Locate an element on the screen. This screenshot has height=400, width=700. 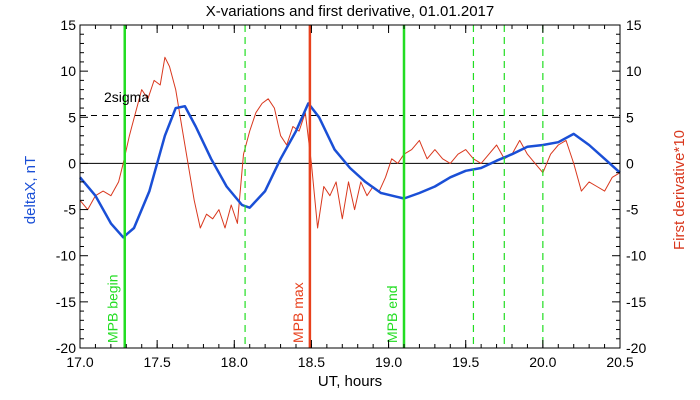
x-tick-label-5: 19.5 is located at coordinates (465, 362).